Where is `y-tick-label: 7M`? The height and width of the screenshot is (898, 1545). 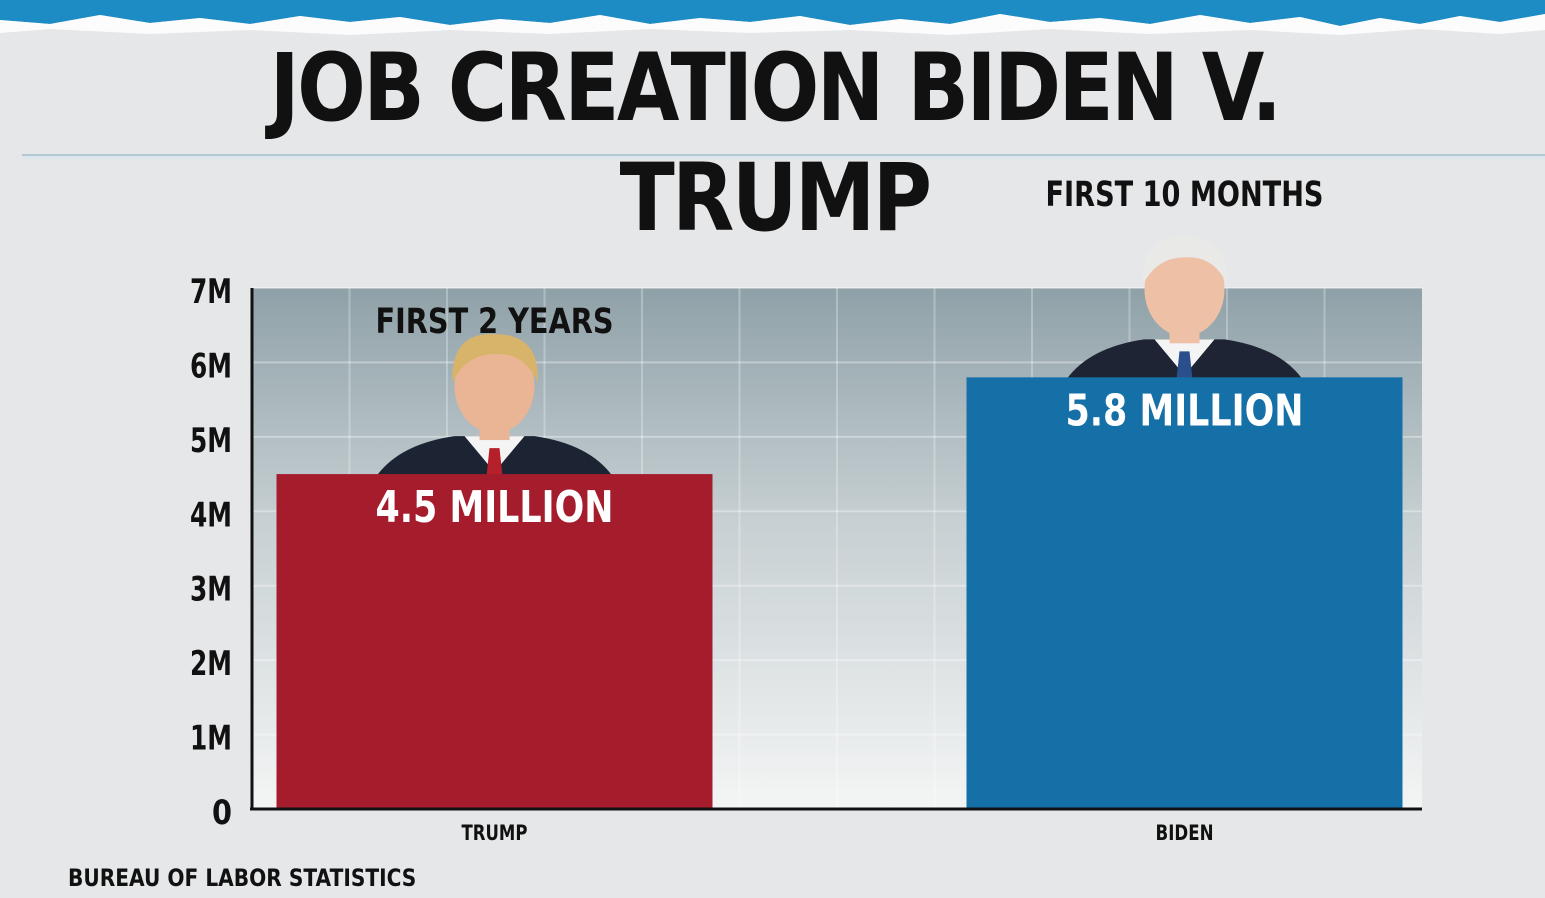 y-tick-label: 7M is located at coordinates (211, 292).